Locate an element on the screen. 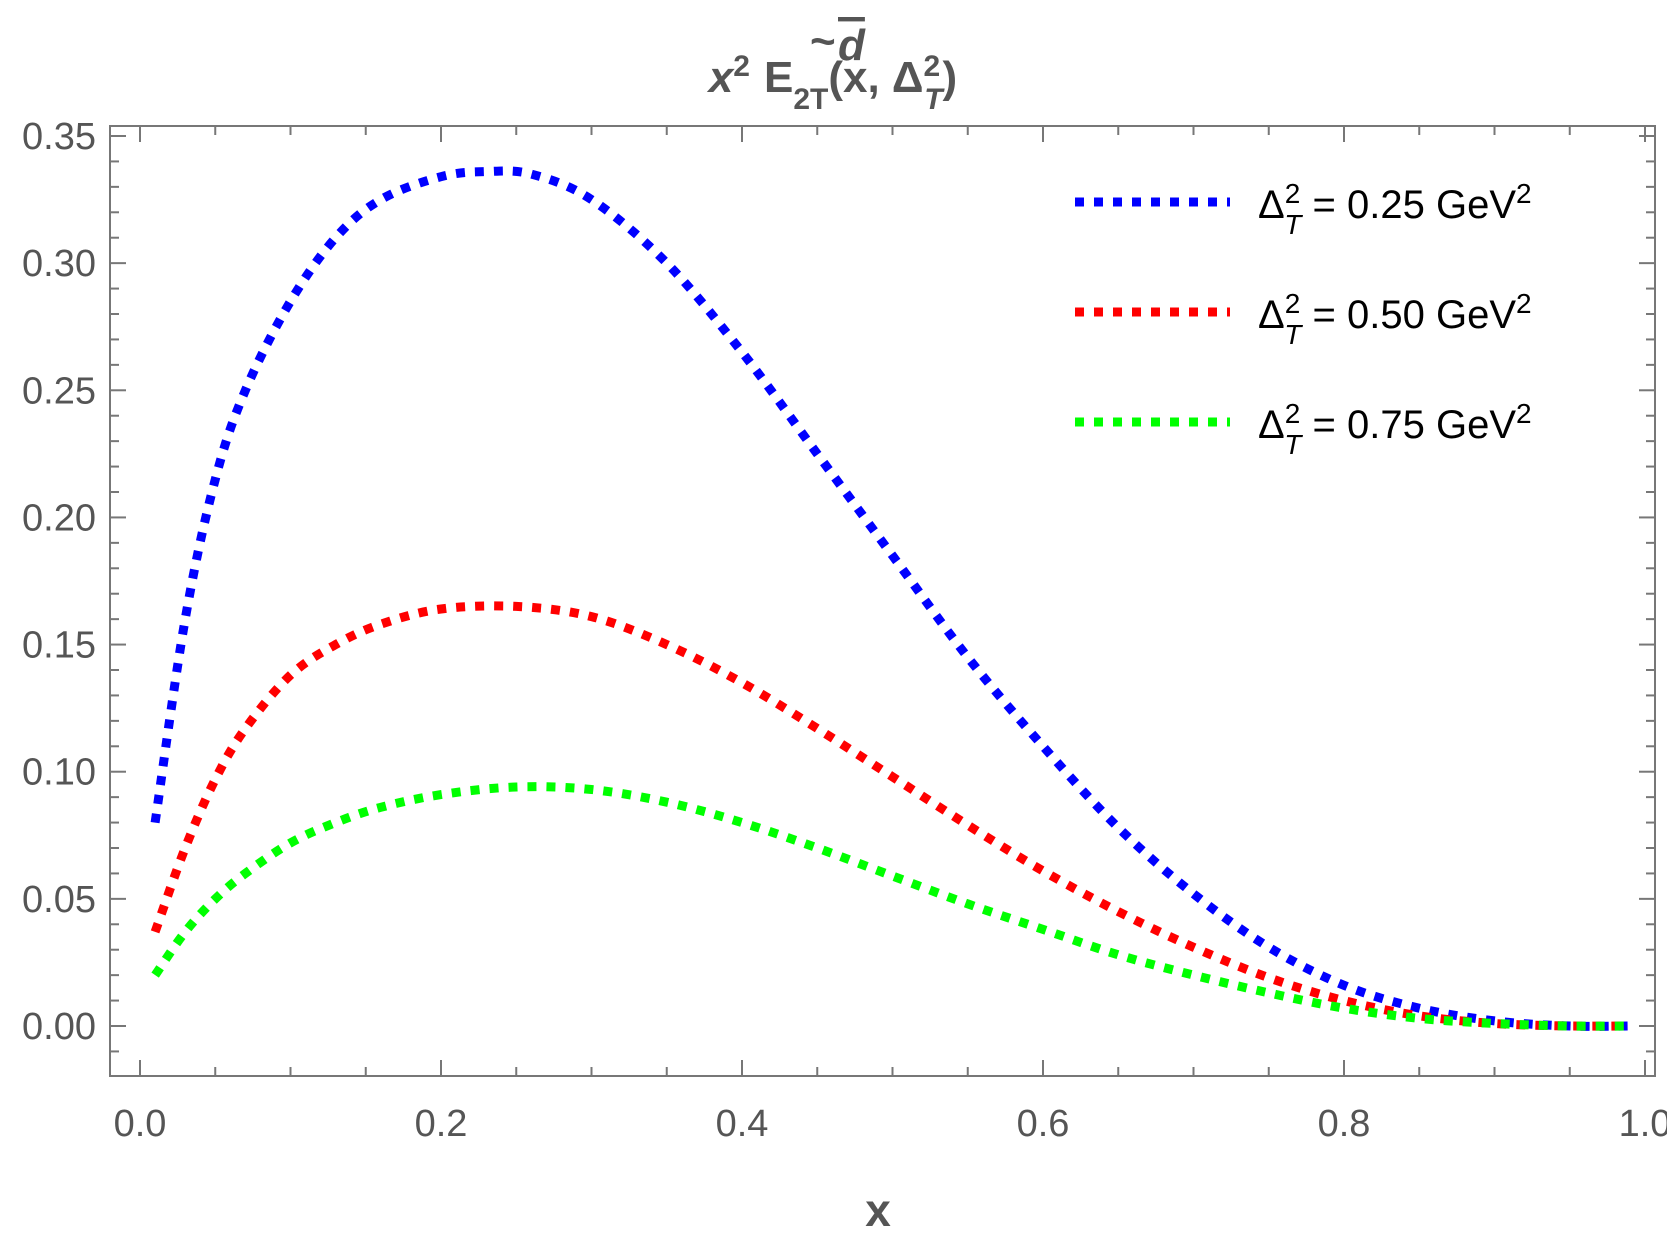  chart-title-tilde: ~ is located at coordinates (823, 41).